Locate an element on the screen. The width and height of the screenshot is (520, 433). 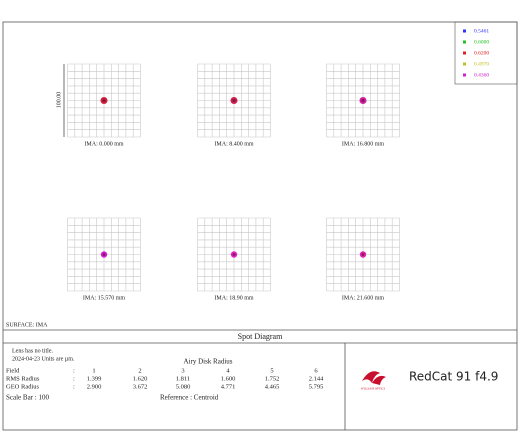
table-cell: 2.144 is located at coordinates (316, 378).